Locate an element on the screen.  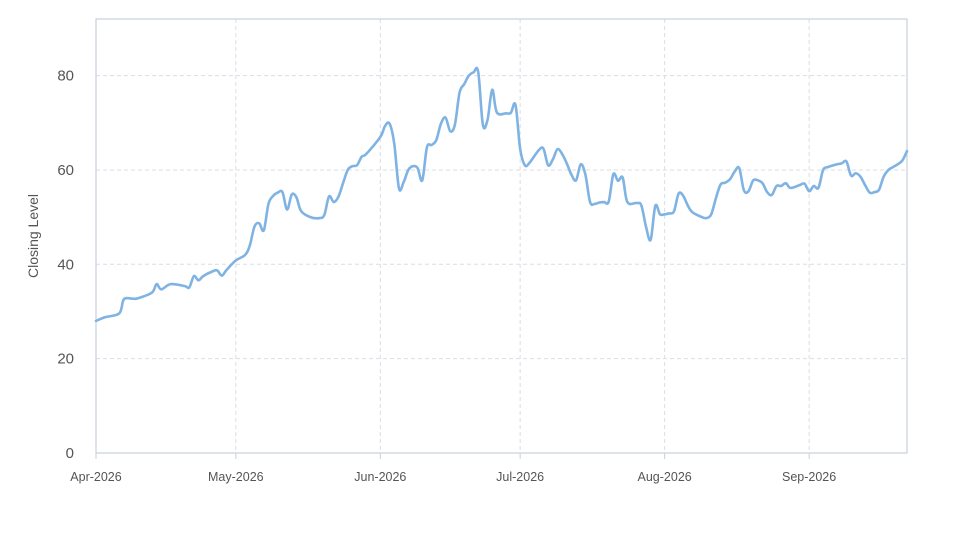
y-tick-label: 40 is located at coordinates (65, 264).